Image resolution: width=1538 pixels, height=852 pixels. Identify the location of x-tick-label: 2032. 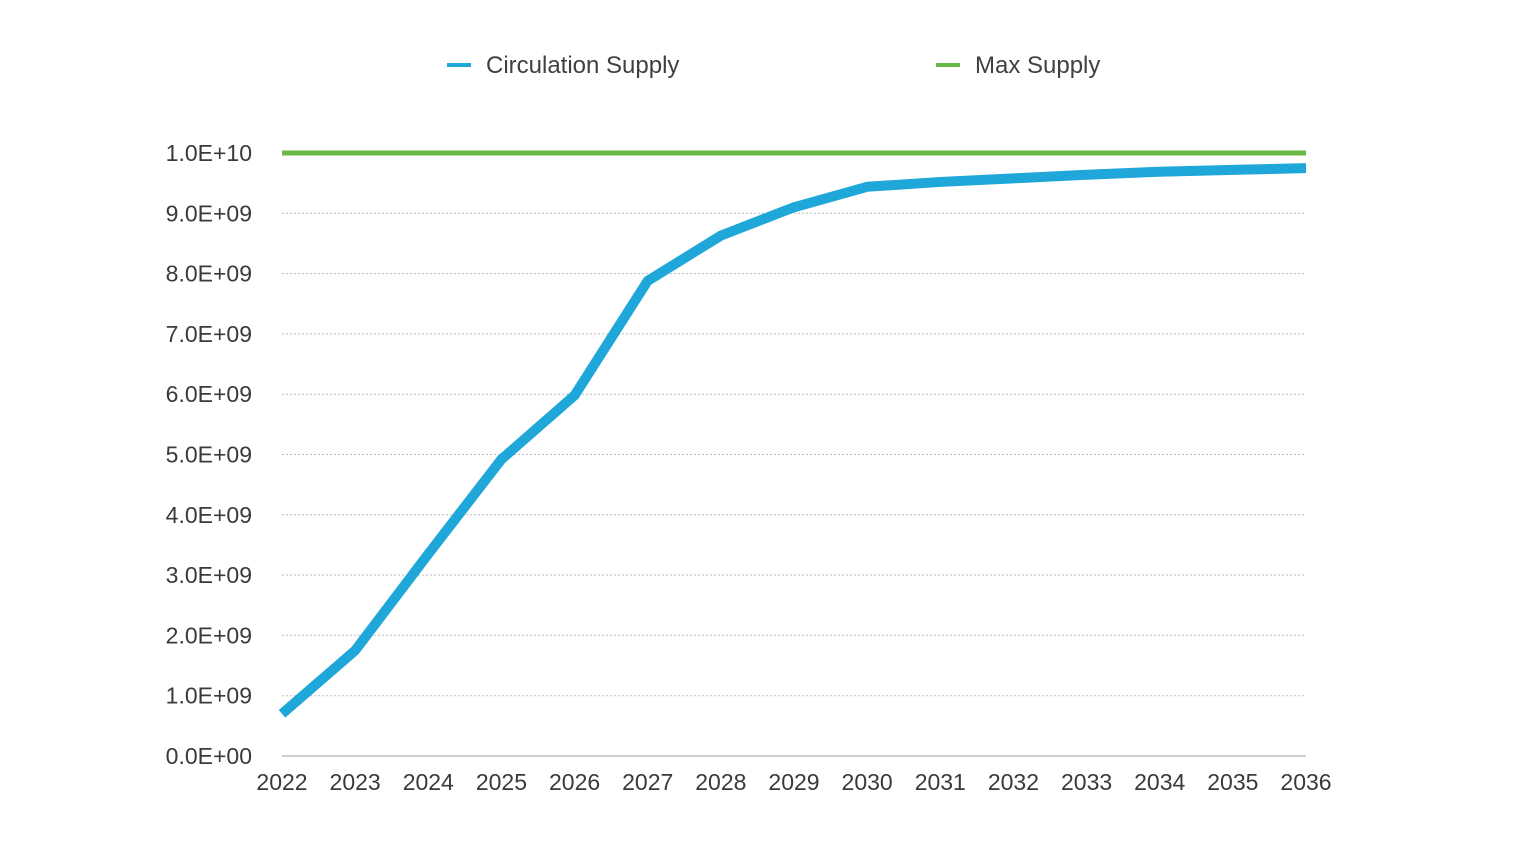
(1013, 782).